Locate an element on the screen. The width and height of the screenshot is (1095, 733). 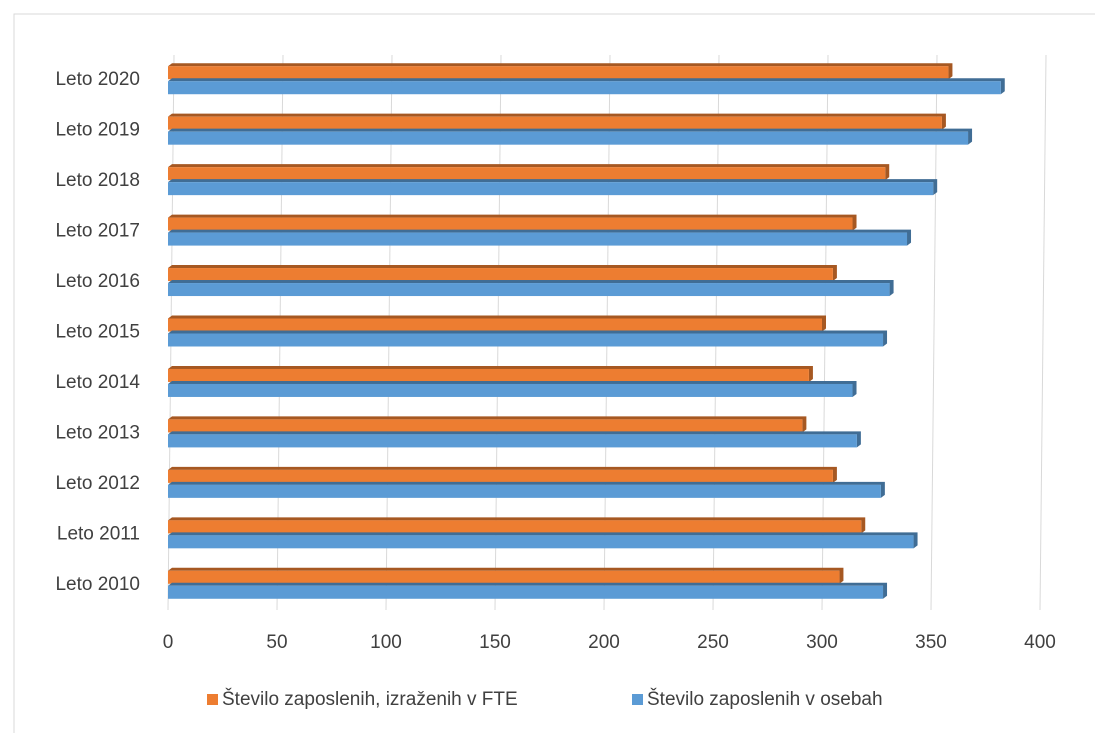
y-tick-label: Leto 2010 is located at coordinates (97, 584).